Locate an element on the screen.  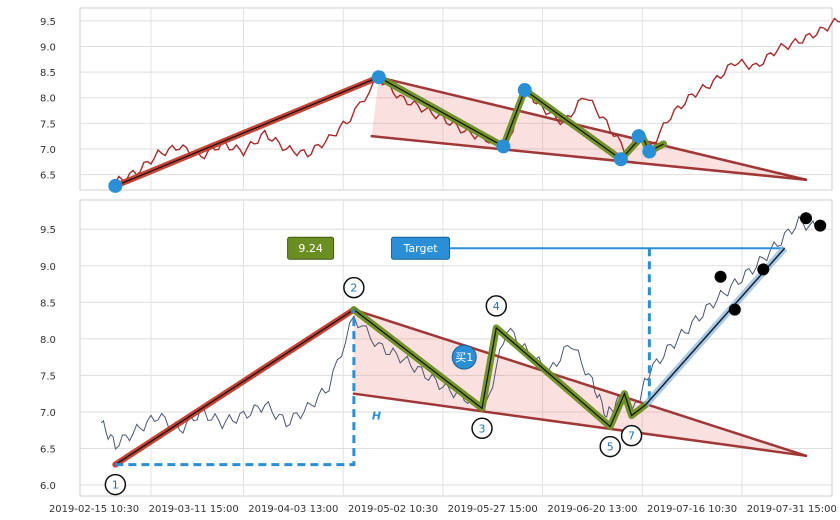
pivot-number-label: 5 is located at coordinates (610, 447).